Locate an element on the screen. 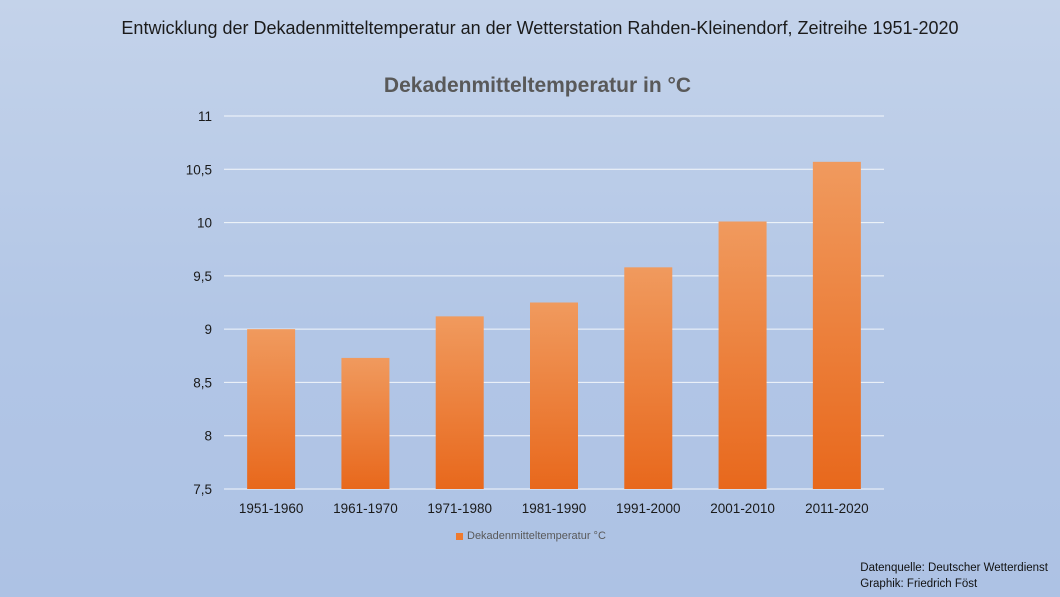 The image size is (1060, 597). bar-2001-2010 is located at coordinates (742, 355).